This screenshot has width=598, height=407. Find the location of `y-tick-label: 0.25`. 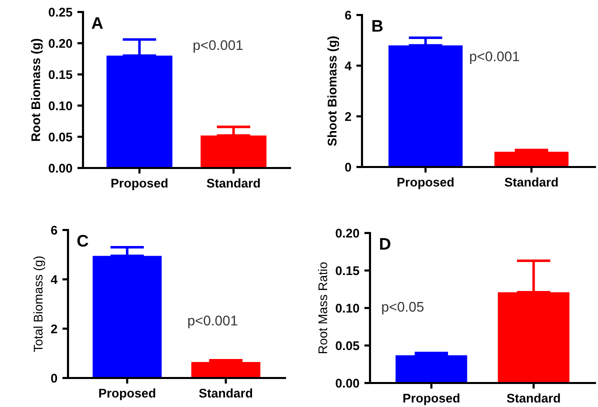

y-tick-label: 0.25 is located at coordinates (60, 12).